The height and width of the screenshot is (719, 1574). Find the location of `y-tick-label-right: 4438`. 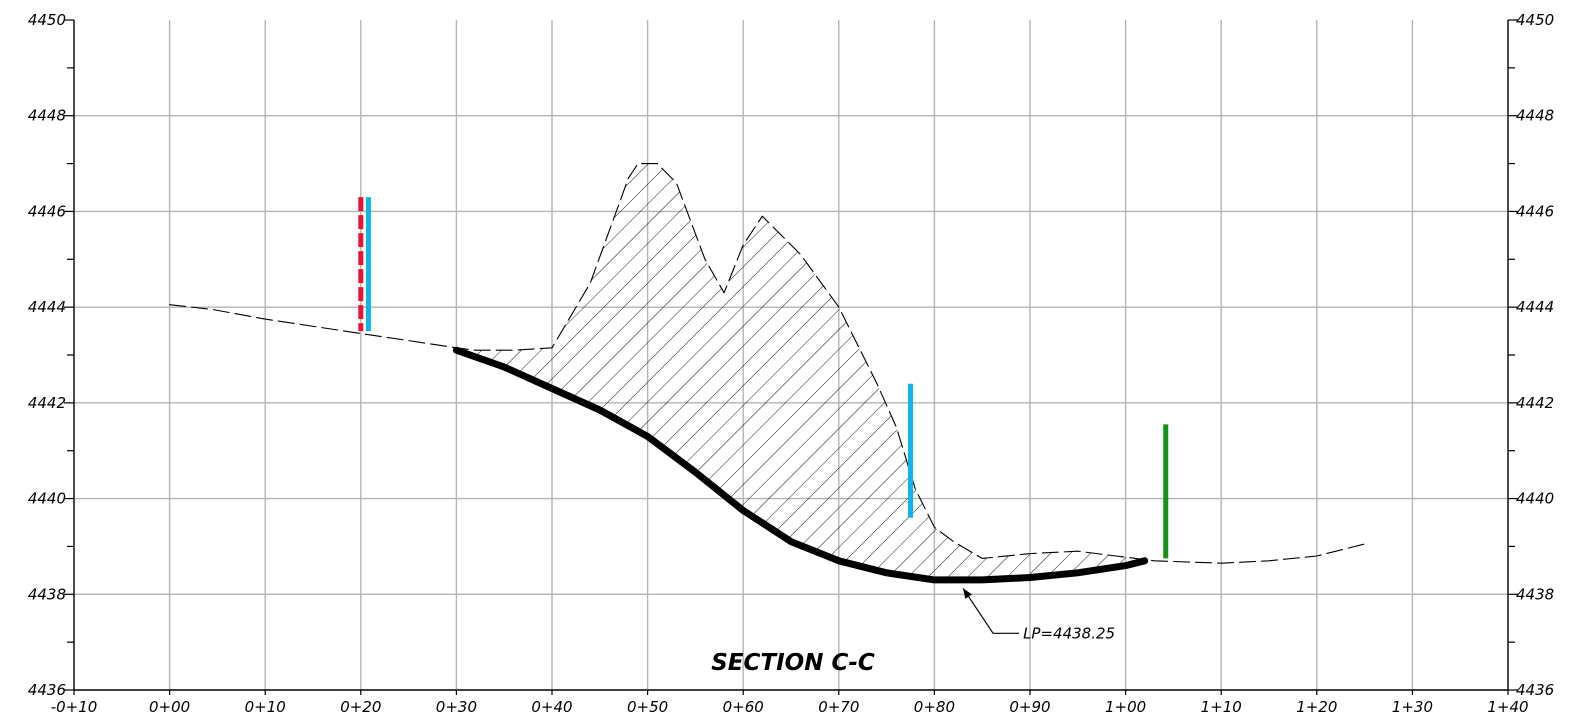

y-tick-label-right: 4438 is located at coordinates (1535, 594).